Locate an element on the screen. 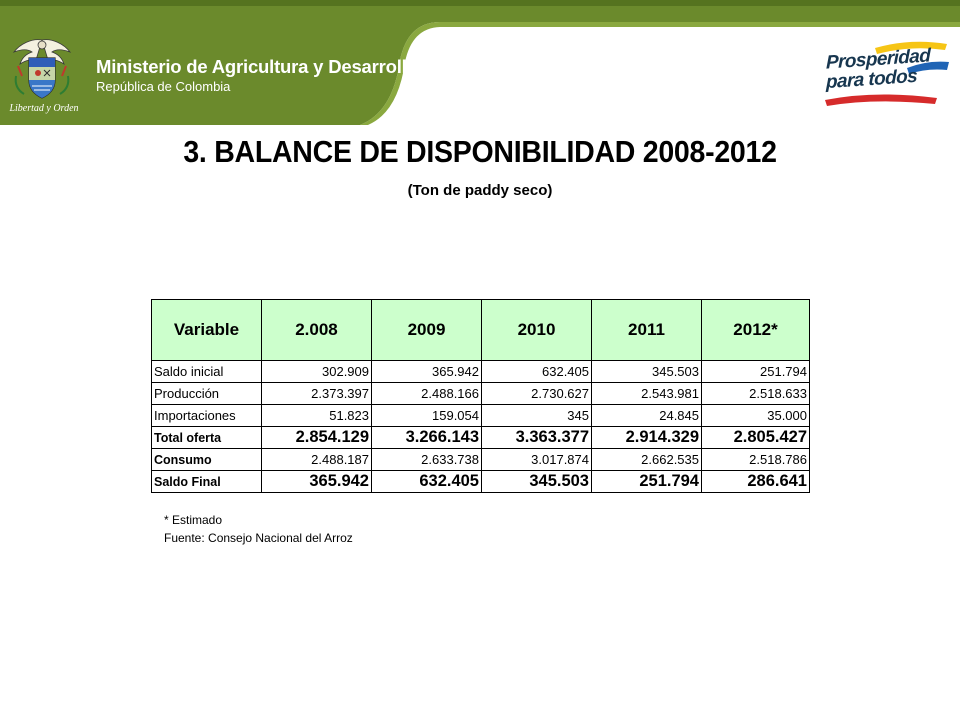  row-label: Producción is located at coordinates (206, 393).